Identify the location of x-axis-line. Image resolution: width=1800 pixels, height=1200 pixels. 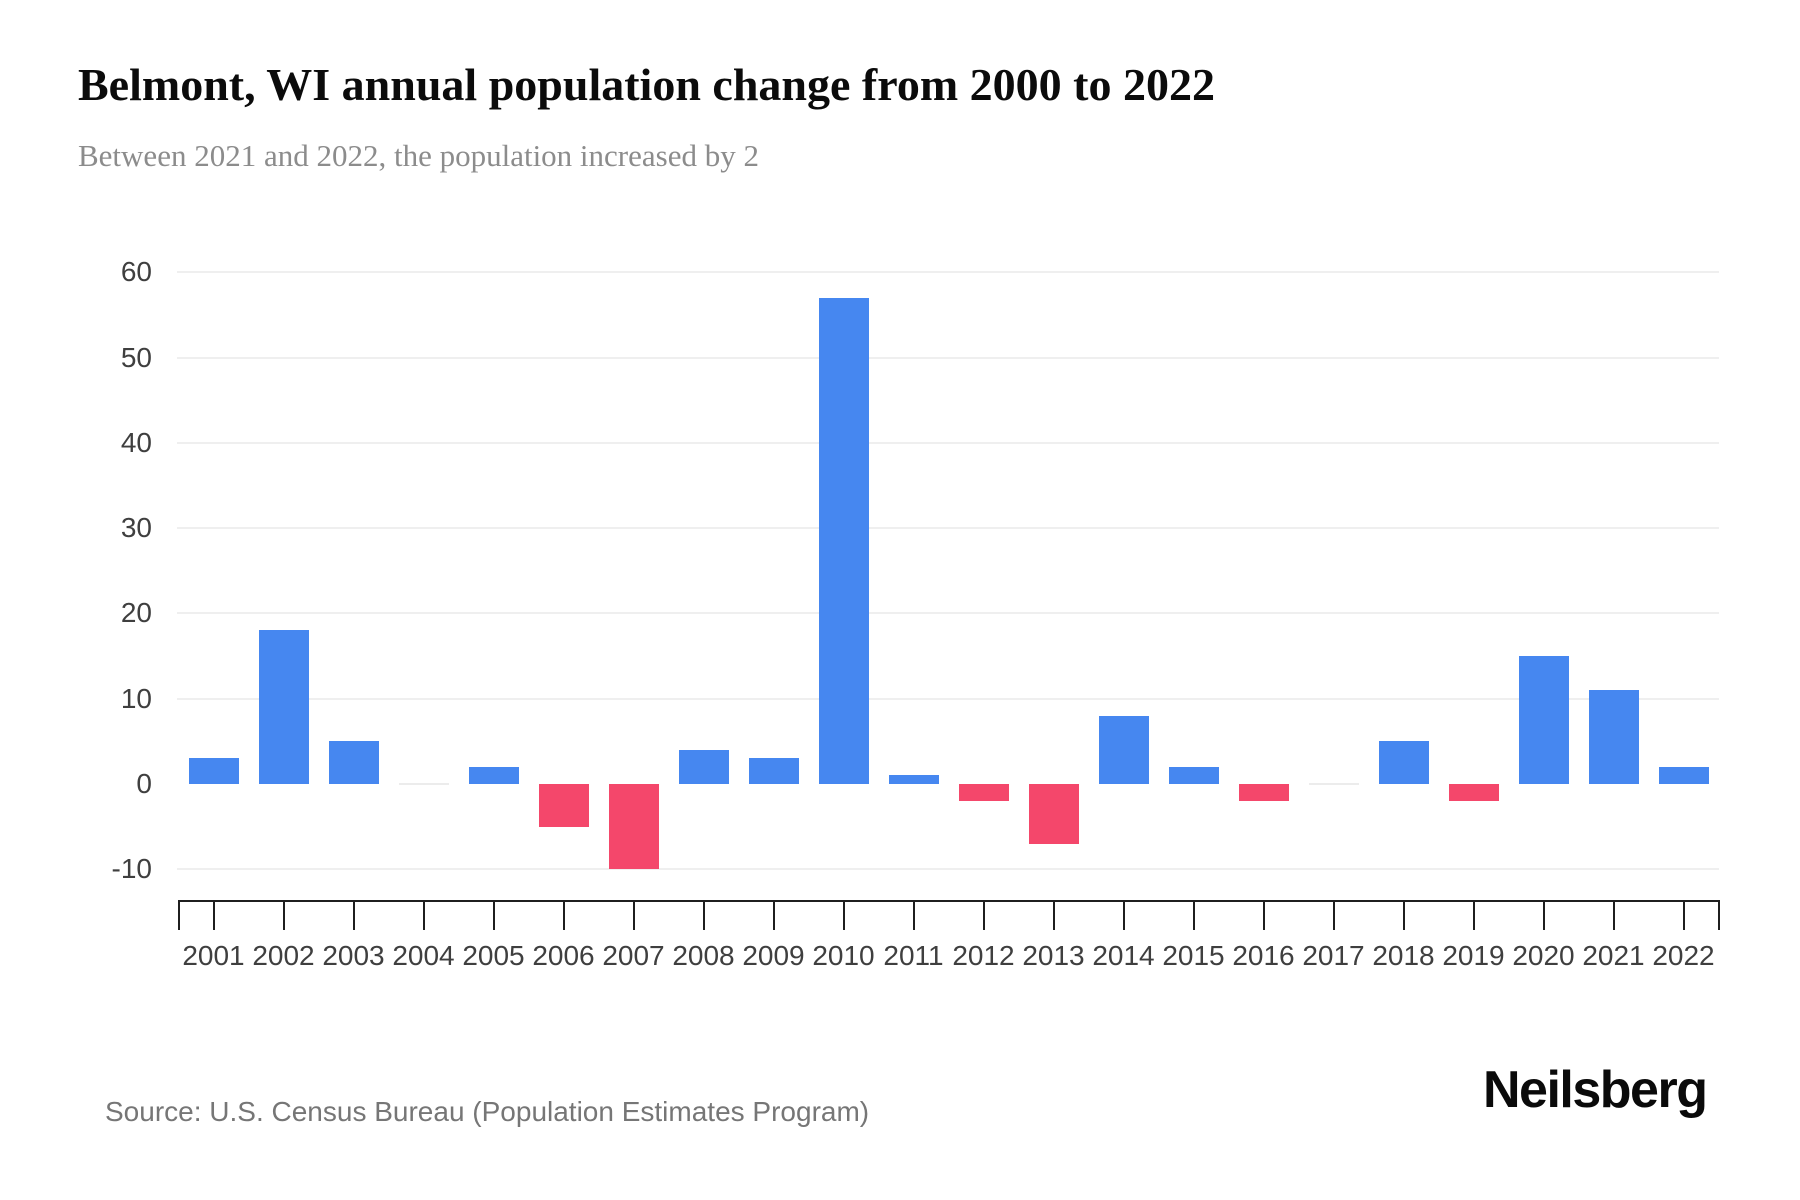
(948, 901).